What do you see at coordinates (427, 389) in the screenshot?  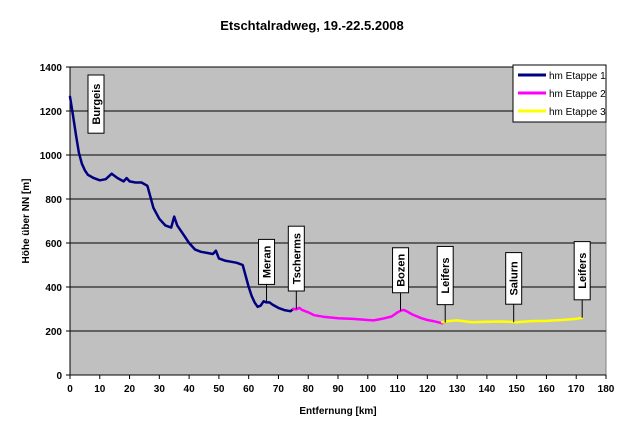 I see `x-tick-label: 120` at bounding box center [427, 389].